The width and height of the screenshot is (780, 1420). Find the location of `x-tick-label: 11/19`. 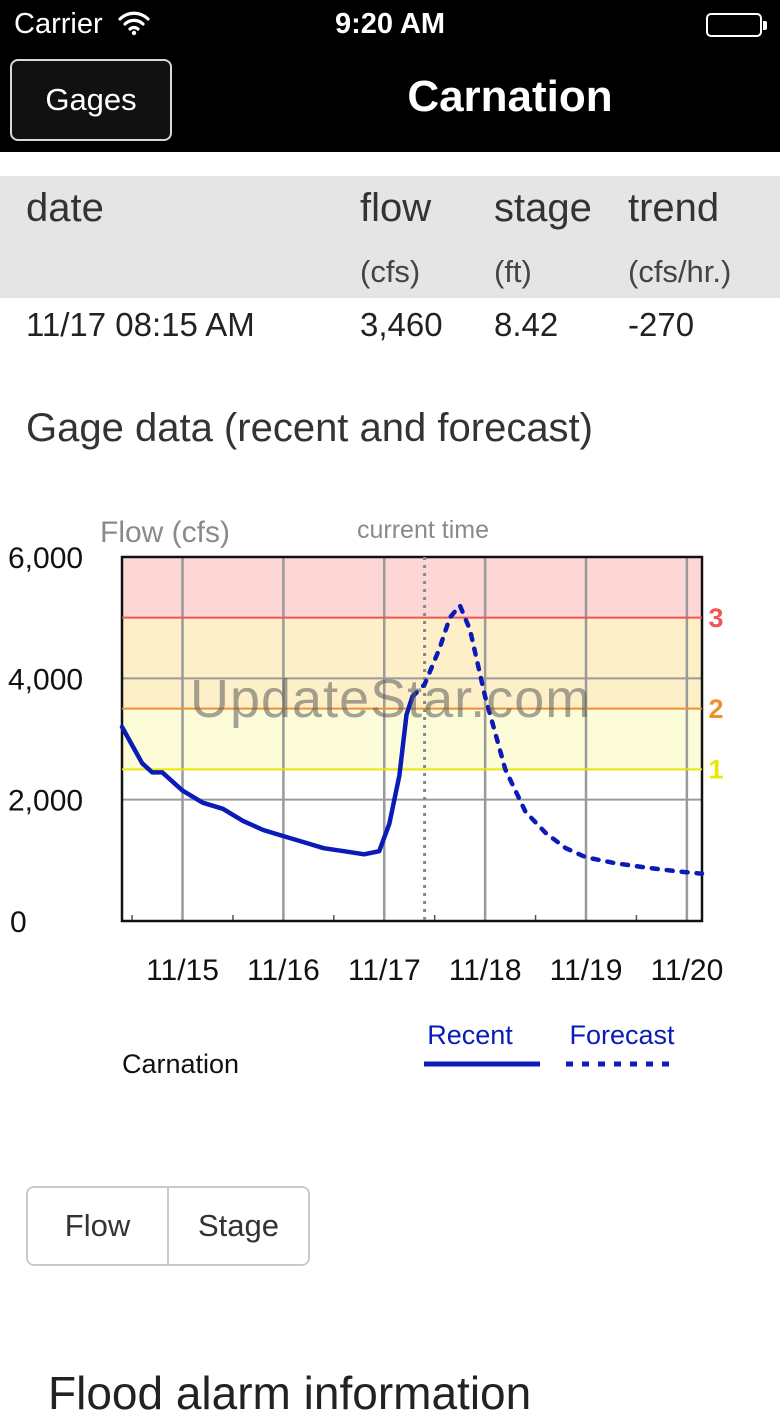

x-tick-label: 11/19 is located at coordinates (586, 970).